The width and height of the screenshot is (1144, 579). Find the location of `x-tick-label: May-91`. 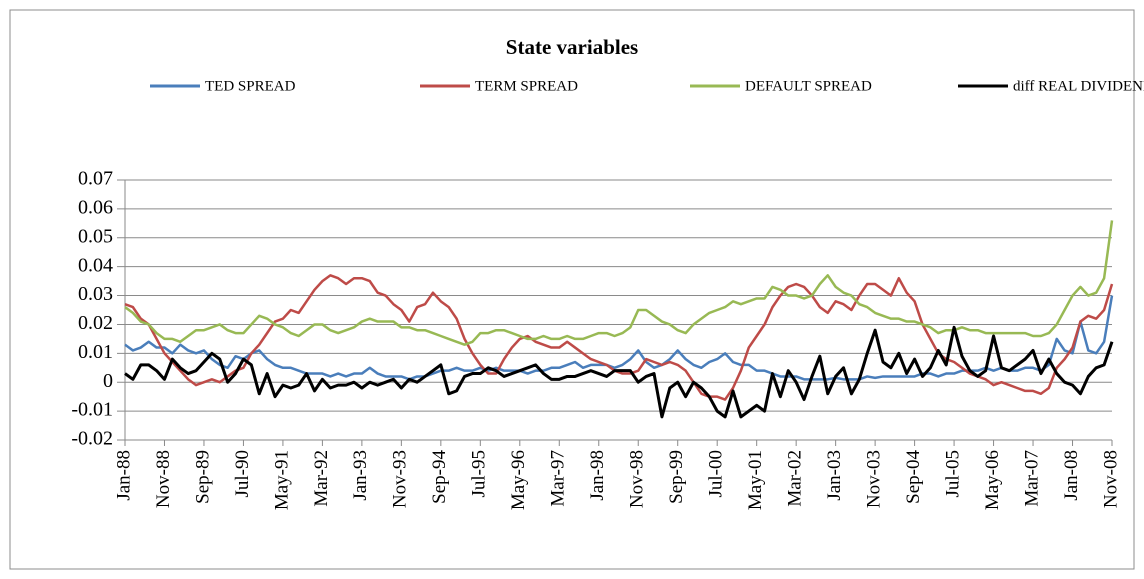

x-tick-label: May-91 is located at coordinates (281, 480).